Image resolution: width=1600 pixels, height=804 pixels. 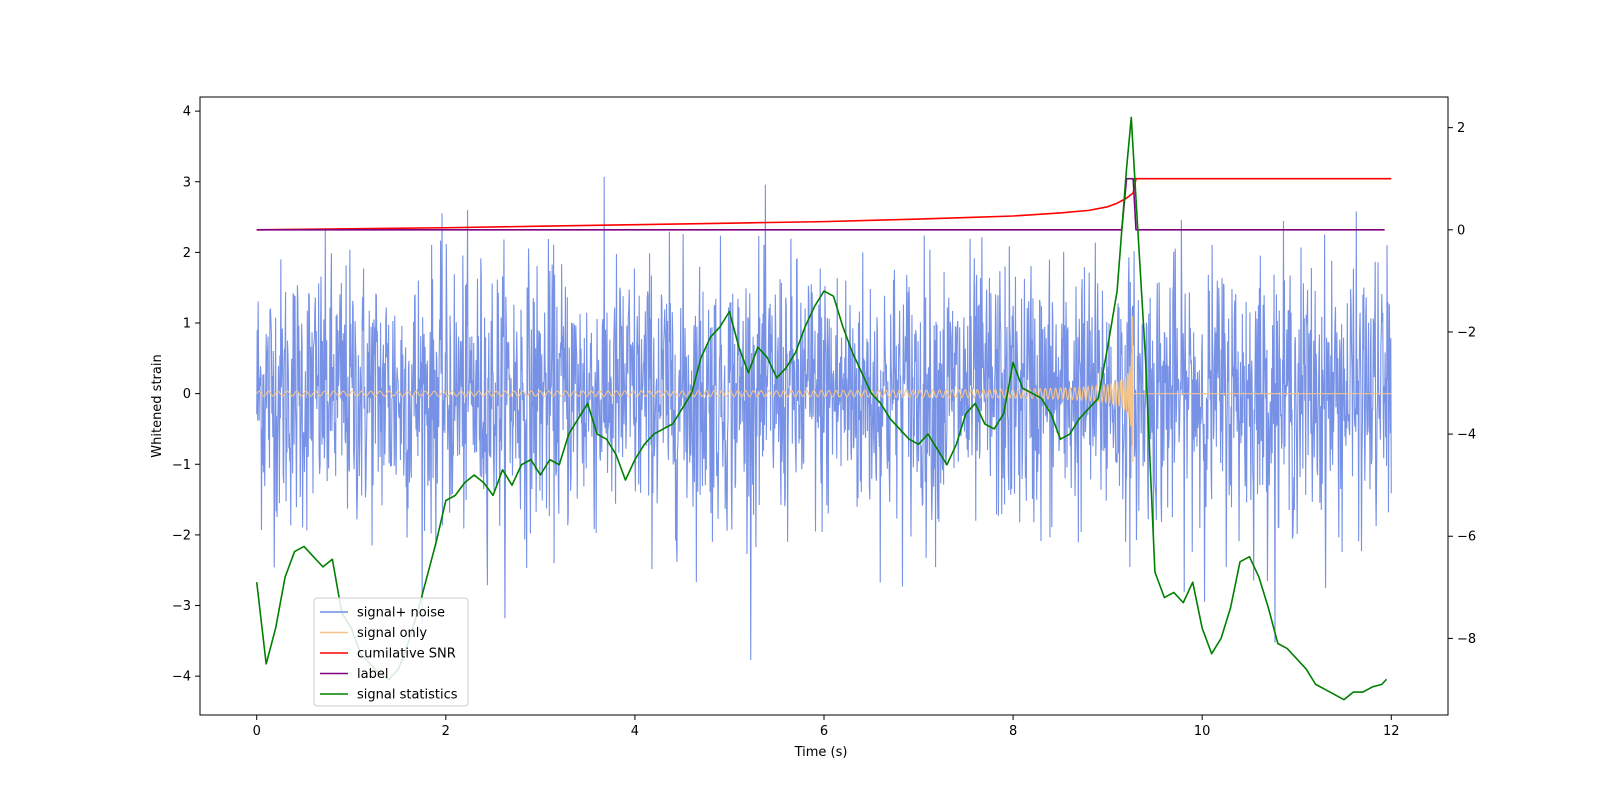 I want to click on y-tick-label: −1, so click(x=181, y=465).